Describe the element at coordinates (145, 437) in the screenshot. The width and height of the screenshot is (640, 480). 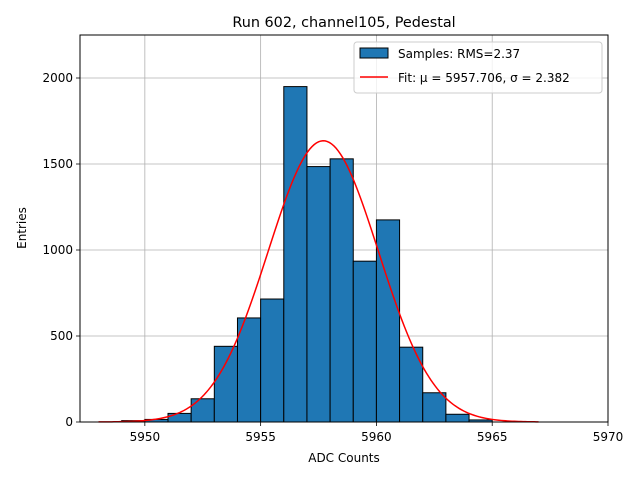
I see `x-tick-label: 5950` at that location.